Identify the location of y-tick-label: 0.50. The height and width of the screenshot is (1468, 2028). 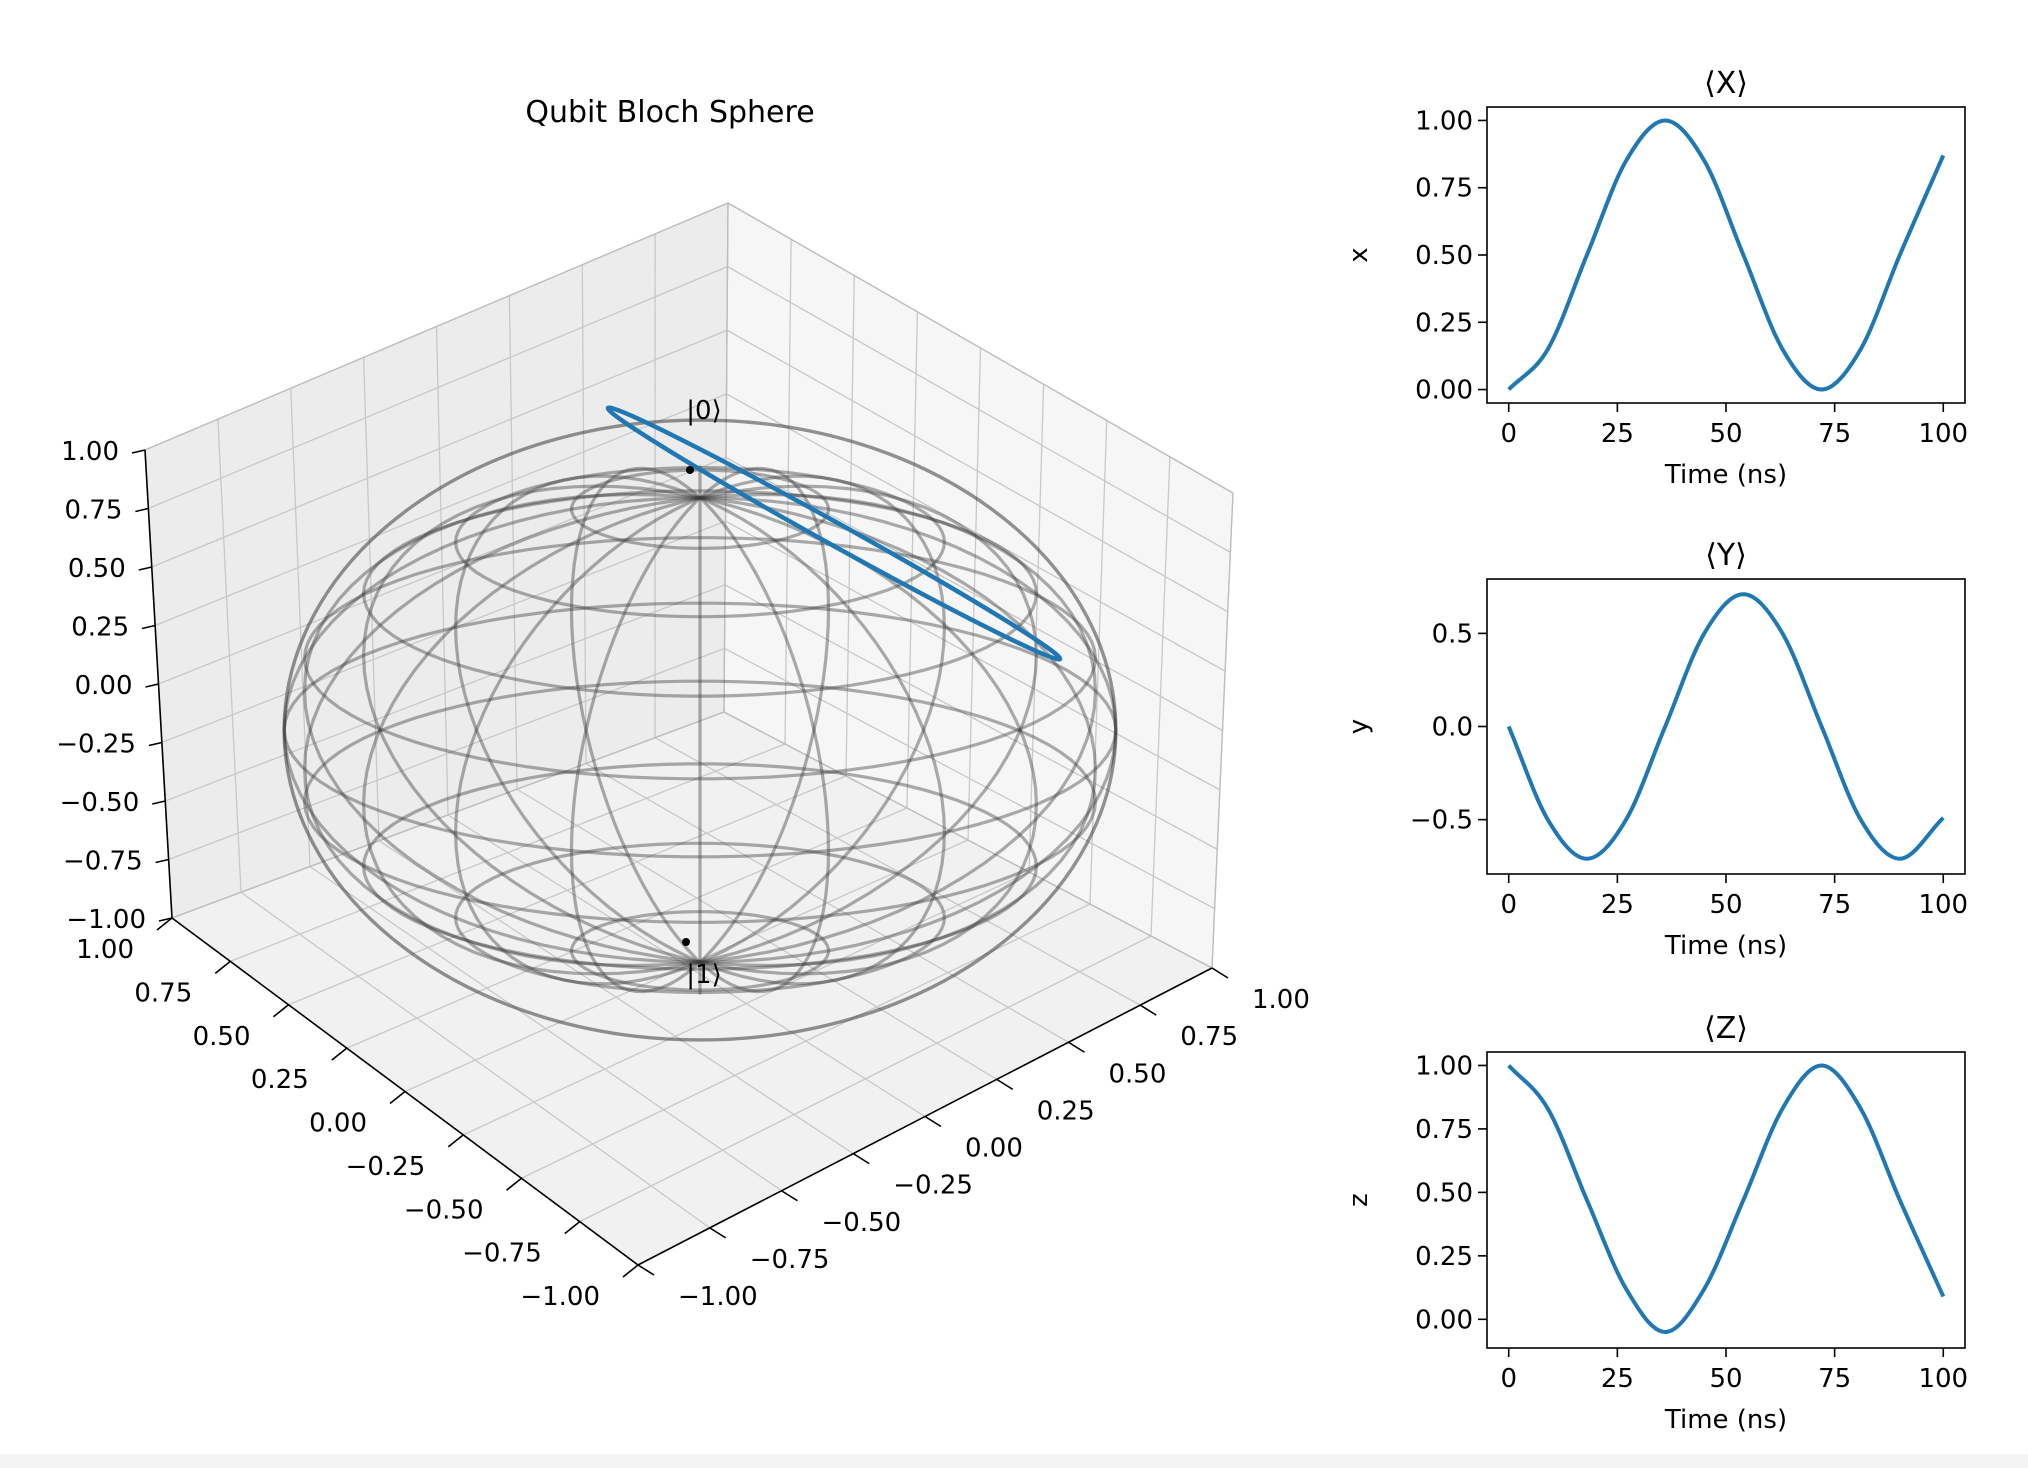
(1444, 256).